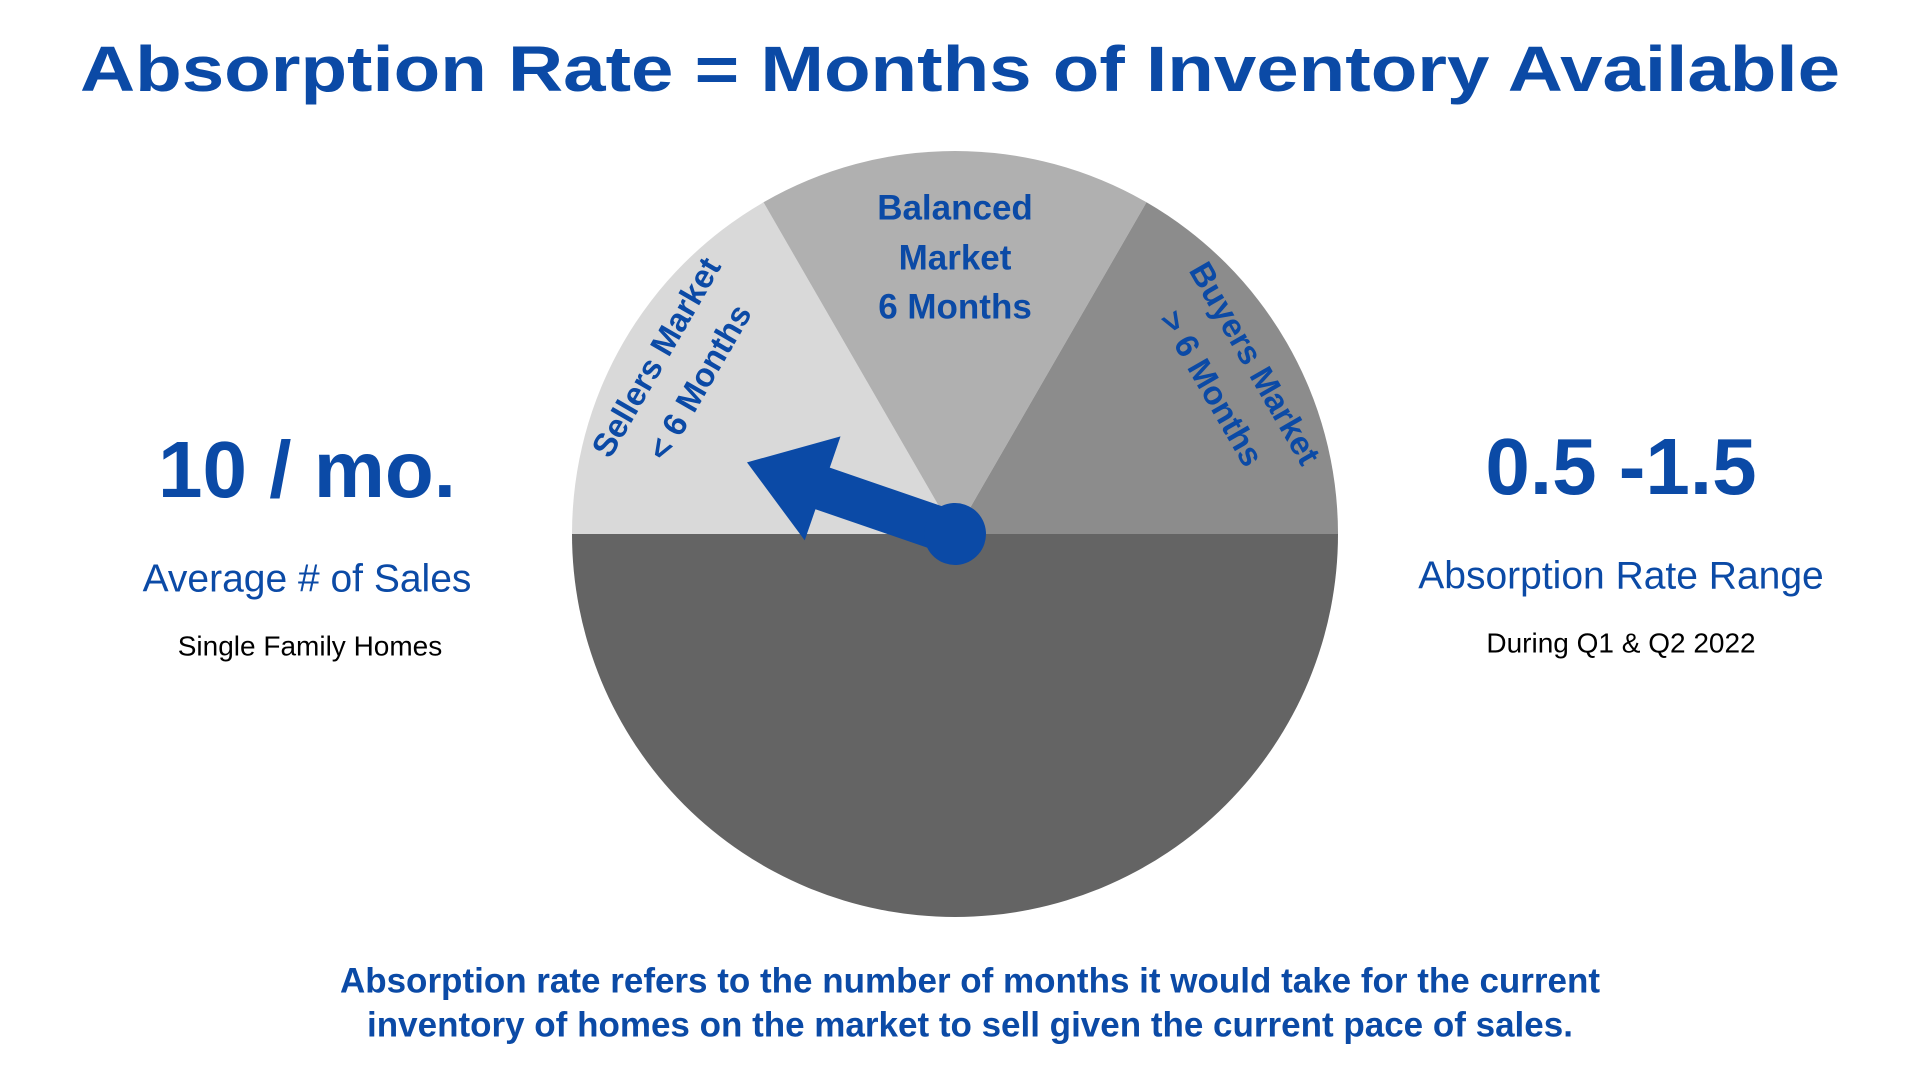 Image resolution: width=1920 pixels, height=1080 pixels. I want to click on right-label: Absorption Rate Range, so click(1620, 575).